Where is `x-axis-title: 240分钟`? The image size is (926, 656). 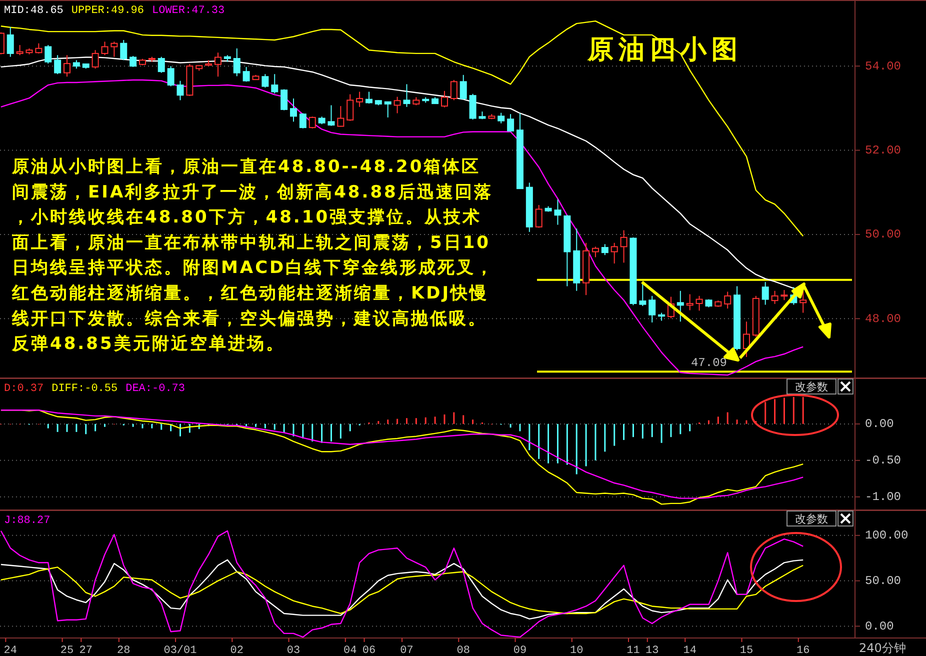 x-axis-title: 240分钟 is located at coordinates (882, 648).